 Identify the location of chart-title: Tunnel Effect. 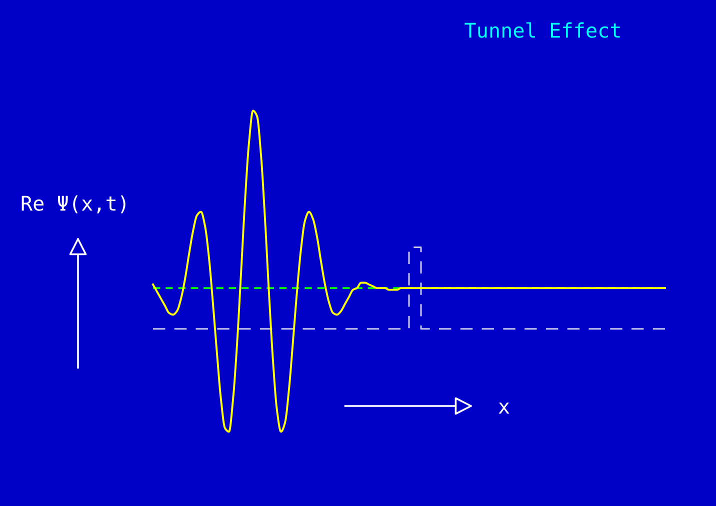
(542, 30).